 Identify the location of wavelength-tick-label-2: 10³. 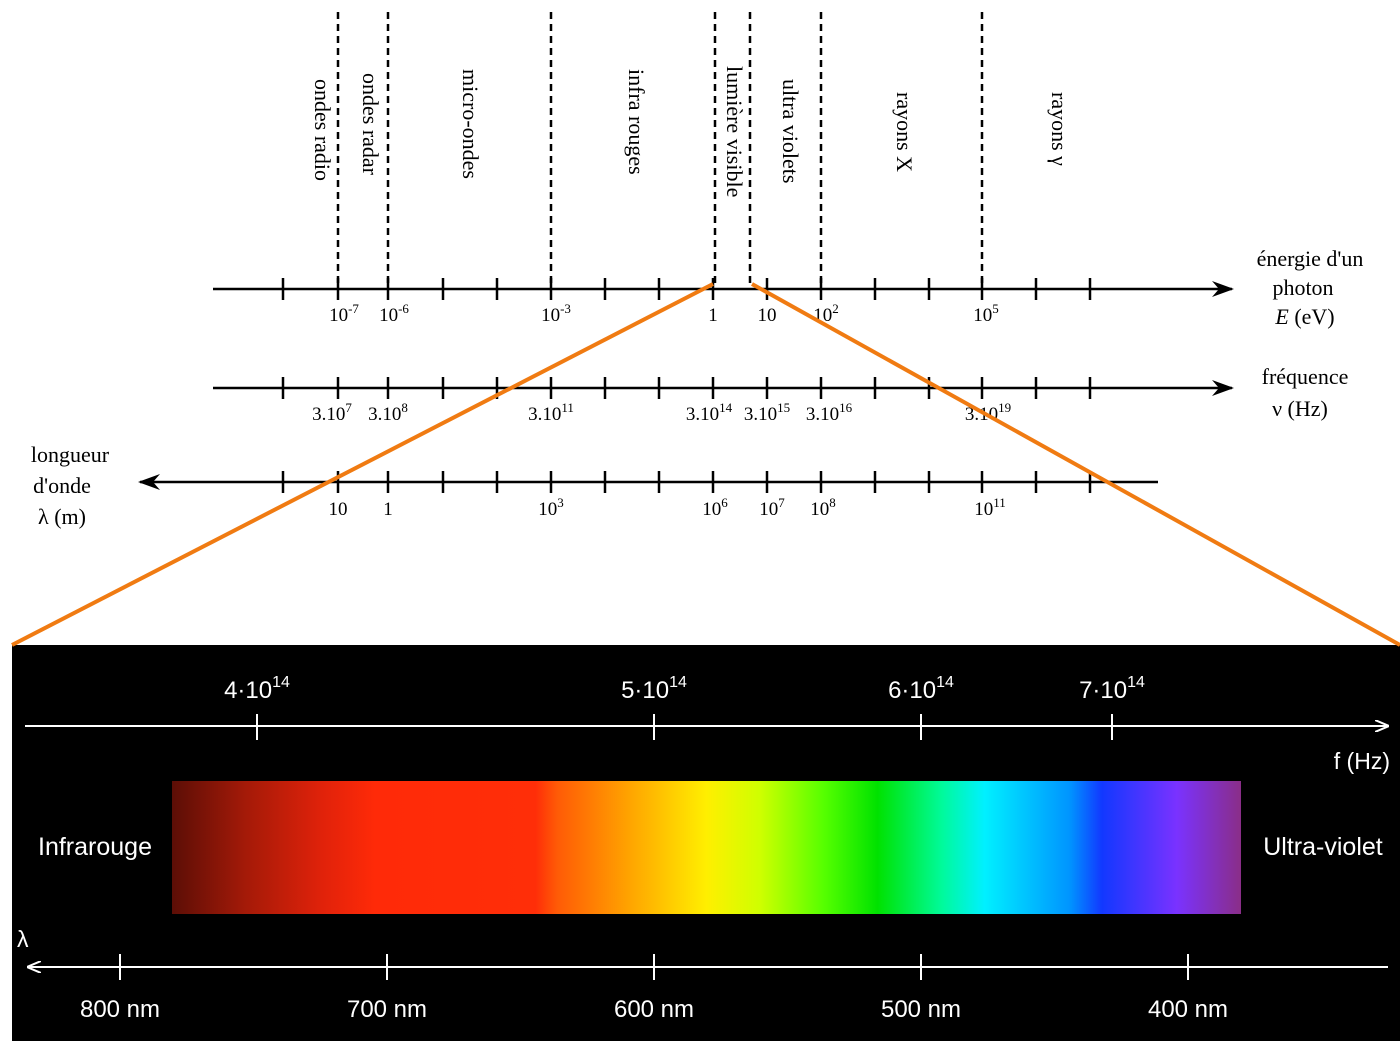
(551, 507).